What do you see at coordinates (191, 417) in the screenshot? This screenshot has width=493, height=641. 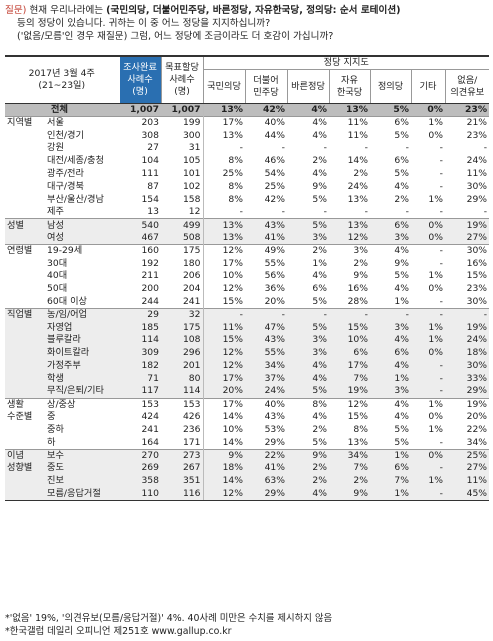 I see `target-count: 426` at bounding box center [191, 417].